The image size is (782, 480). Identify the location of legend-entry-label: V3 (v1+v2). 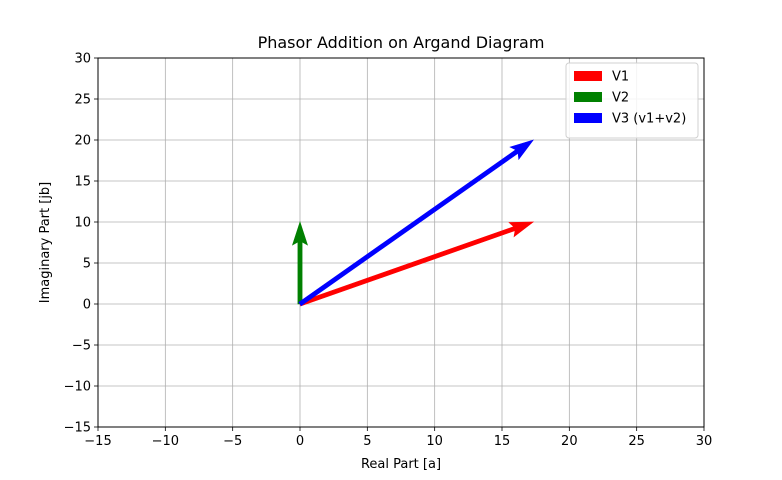
(649, 119).